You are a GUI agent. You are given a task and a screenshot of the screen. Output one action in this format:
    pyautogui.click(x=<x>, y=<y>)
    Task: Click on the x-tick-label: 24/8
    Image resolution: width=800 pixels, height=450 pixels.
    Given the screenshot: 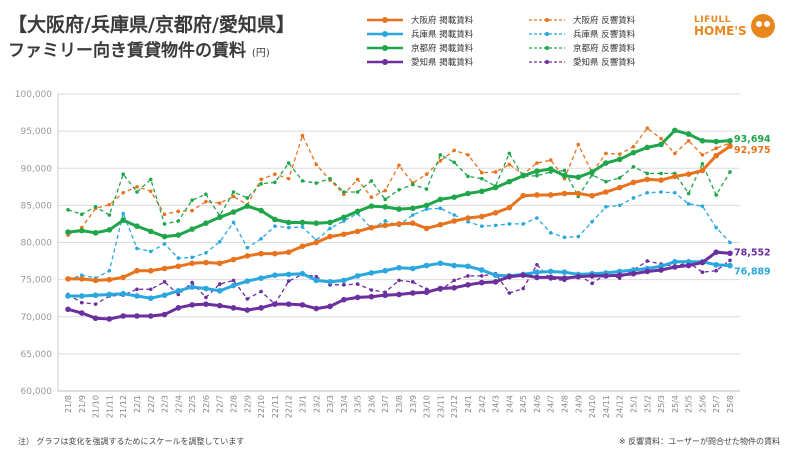 What is the action you would take?
    pyautogui.click(x=565, y=404)
    